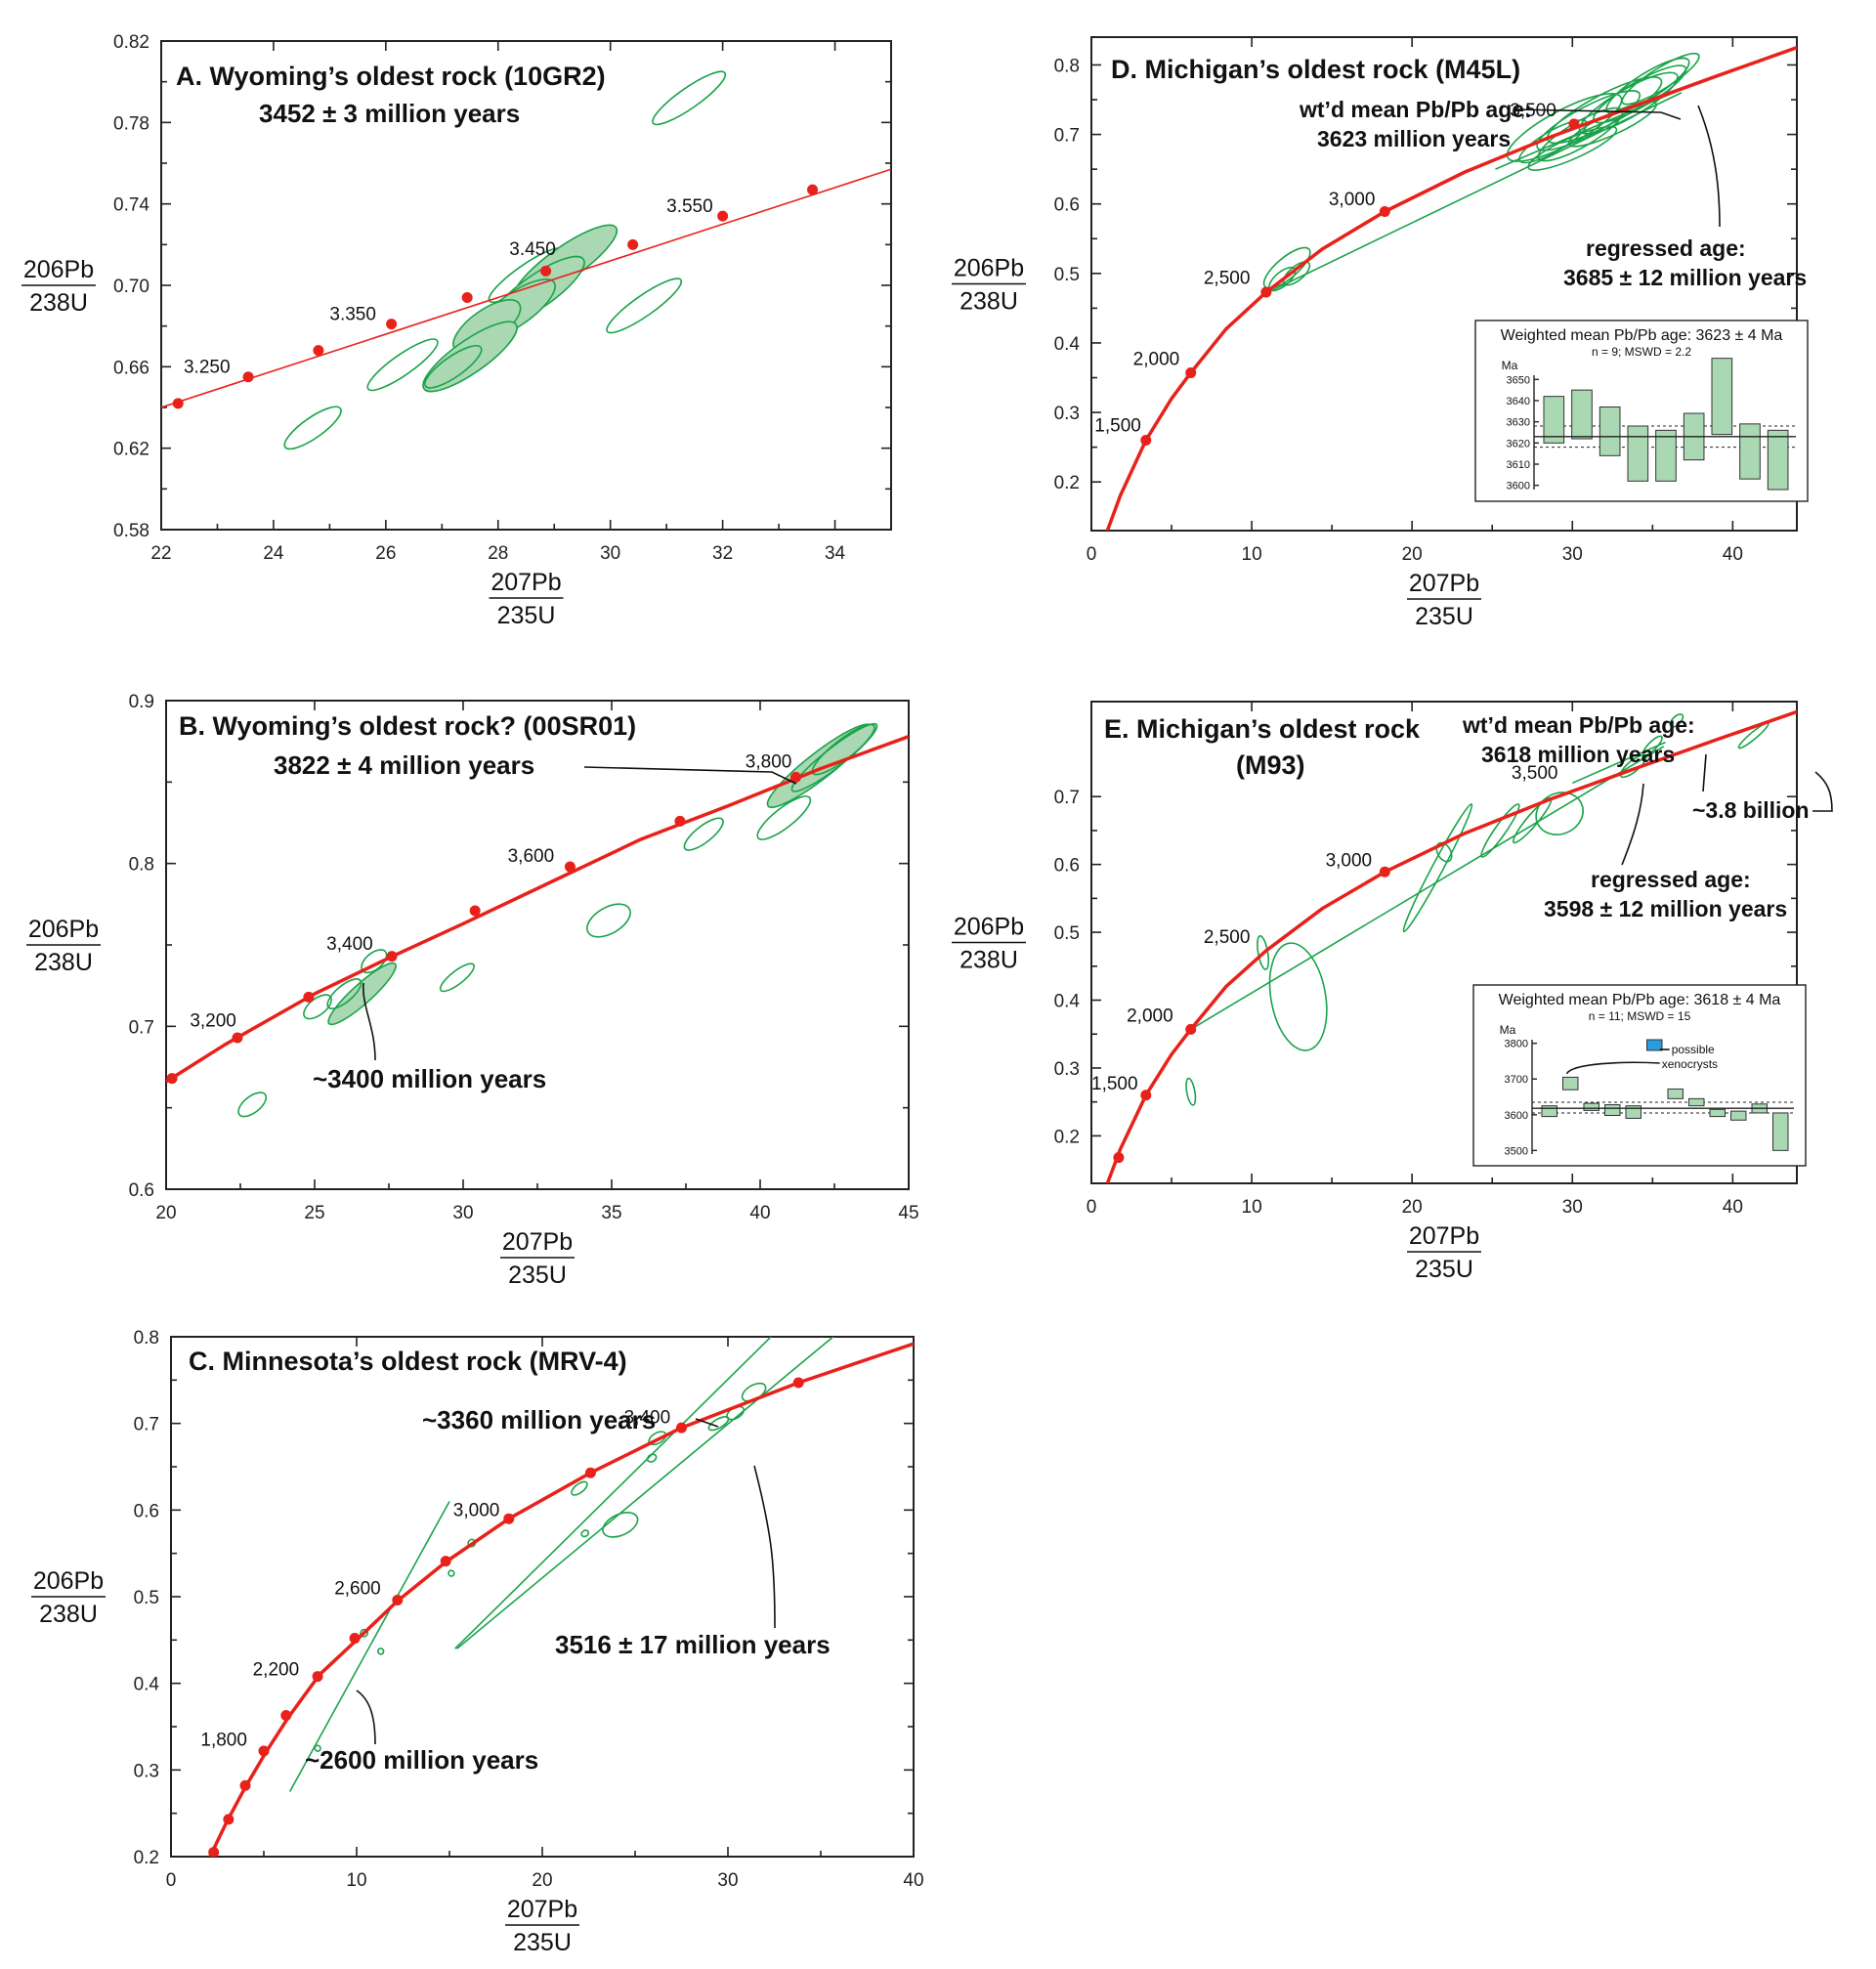 This screenshot has height=1969, width=1876. What do you see at coordinates (160, 553) in the screenshot?
I see `x-tick-label: 22` at bounding box center [160, 553].